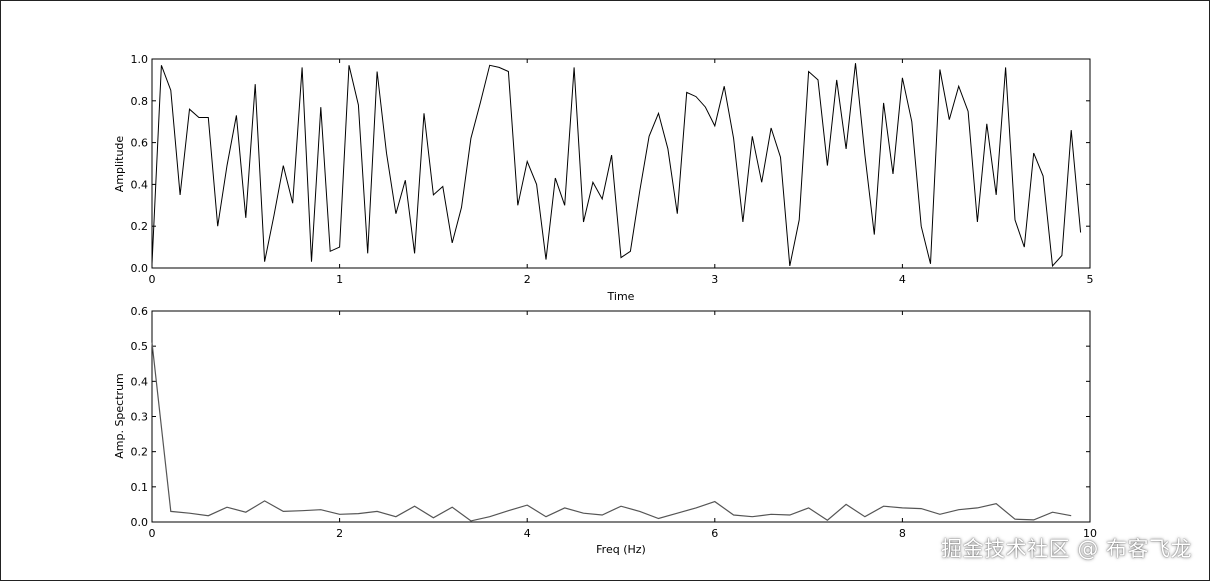  Describe the element at coordinates (140, 381) in the screenshot. I see `spectrum-y-tick-label: 0.4` at that location.